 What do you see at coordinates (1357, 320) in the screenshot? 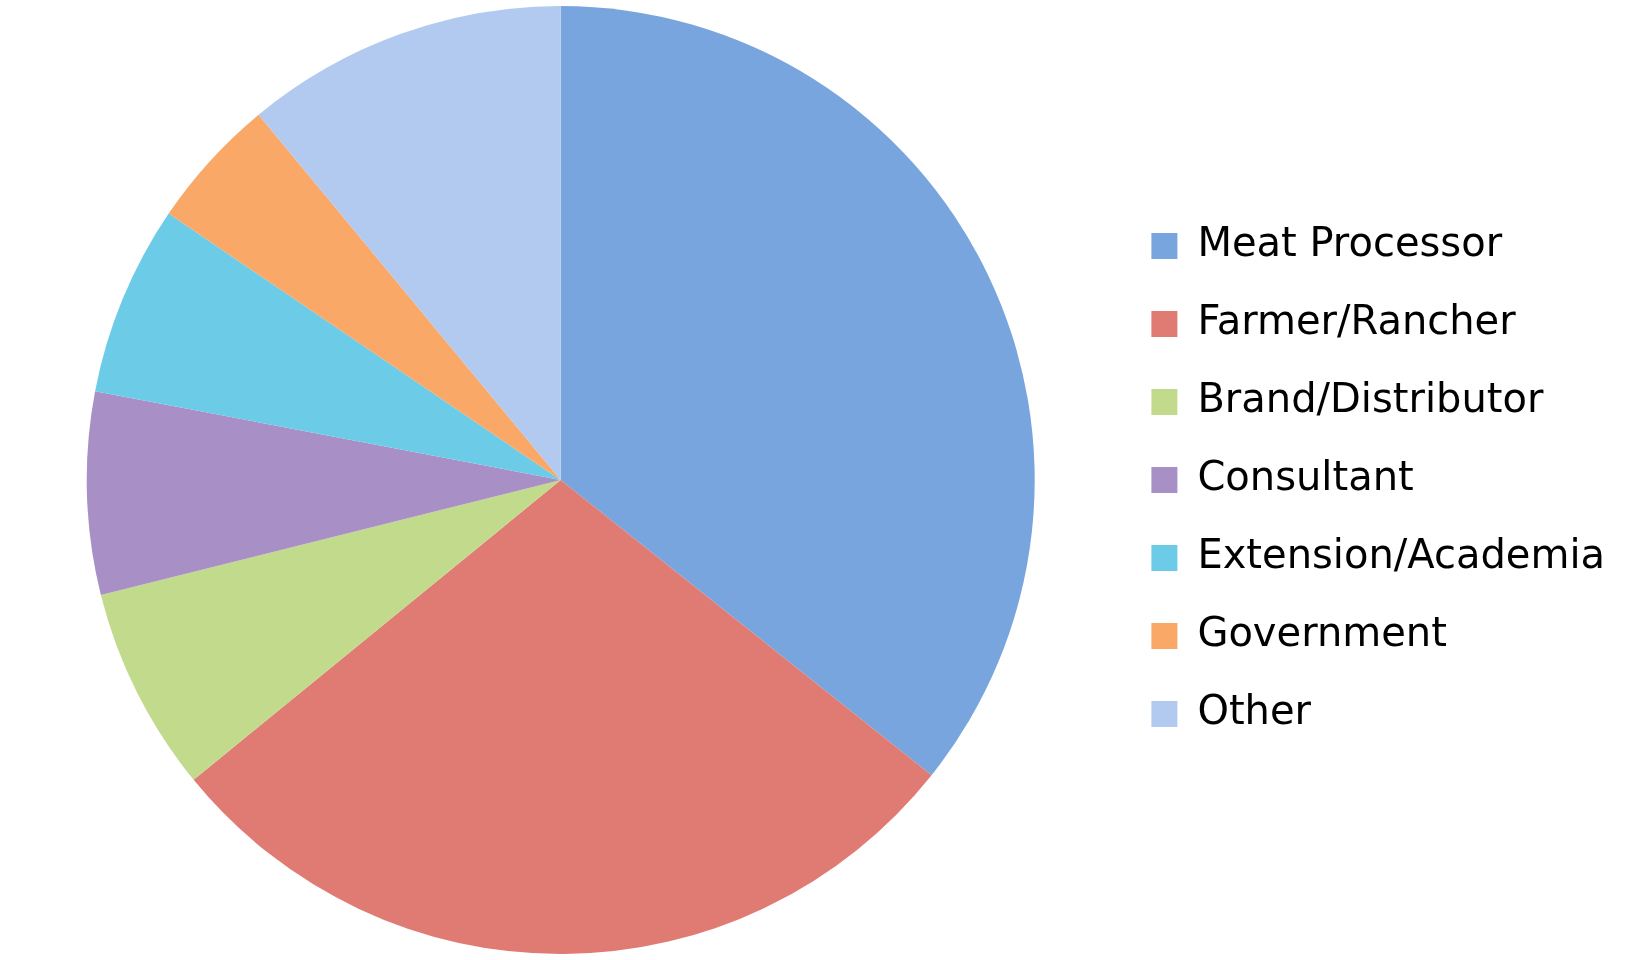
I see `legend-label: Farmer/Rancher` at bounding box center [1357, 320].